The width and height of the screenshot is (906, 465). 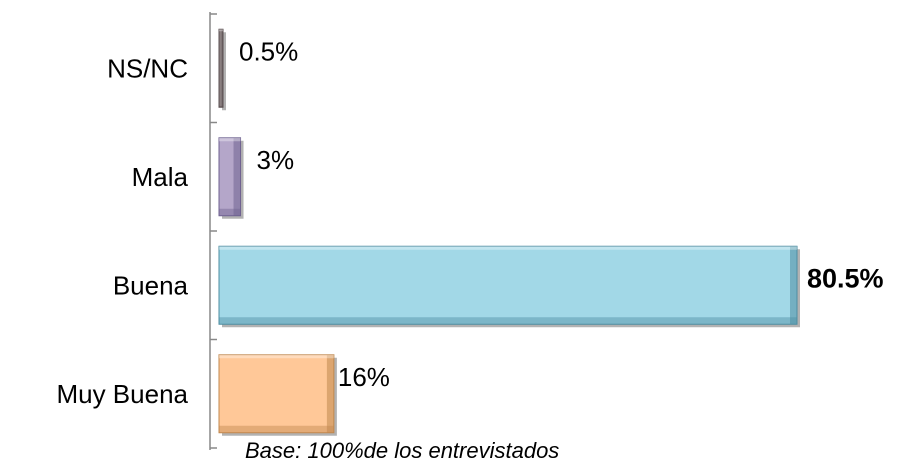 I want to click on data-label: 0.5%, so click(x=268, y=51).